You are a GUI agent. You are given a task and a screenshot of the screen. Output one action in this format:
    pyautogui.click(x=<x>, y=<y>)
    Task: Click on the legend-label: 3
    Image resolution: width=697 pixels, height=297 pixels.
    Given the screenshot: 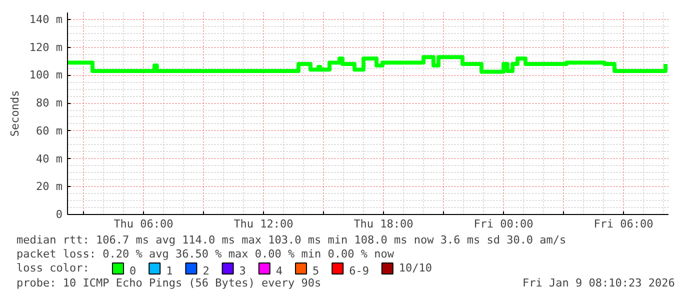 What is the action you would take?
    pyautogui.click(x=242, y=271)
    